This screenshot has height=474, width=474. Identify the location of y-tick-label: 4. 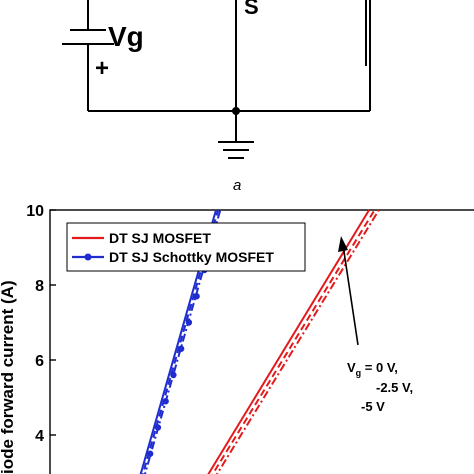
(39, 436).